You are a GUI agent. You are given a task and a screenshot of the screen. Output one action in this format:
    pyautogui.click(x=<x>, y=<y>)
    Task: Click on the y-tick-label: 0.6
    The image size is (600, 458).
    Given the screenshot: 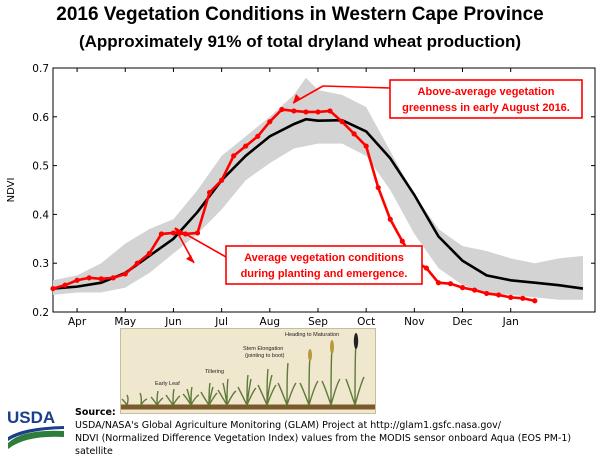 What is the action you would take?
    pyautogui.click(x=40, y=118)
    